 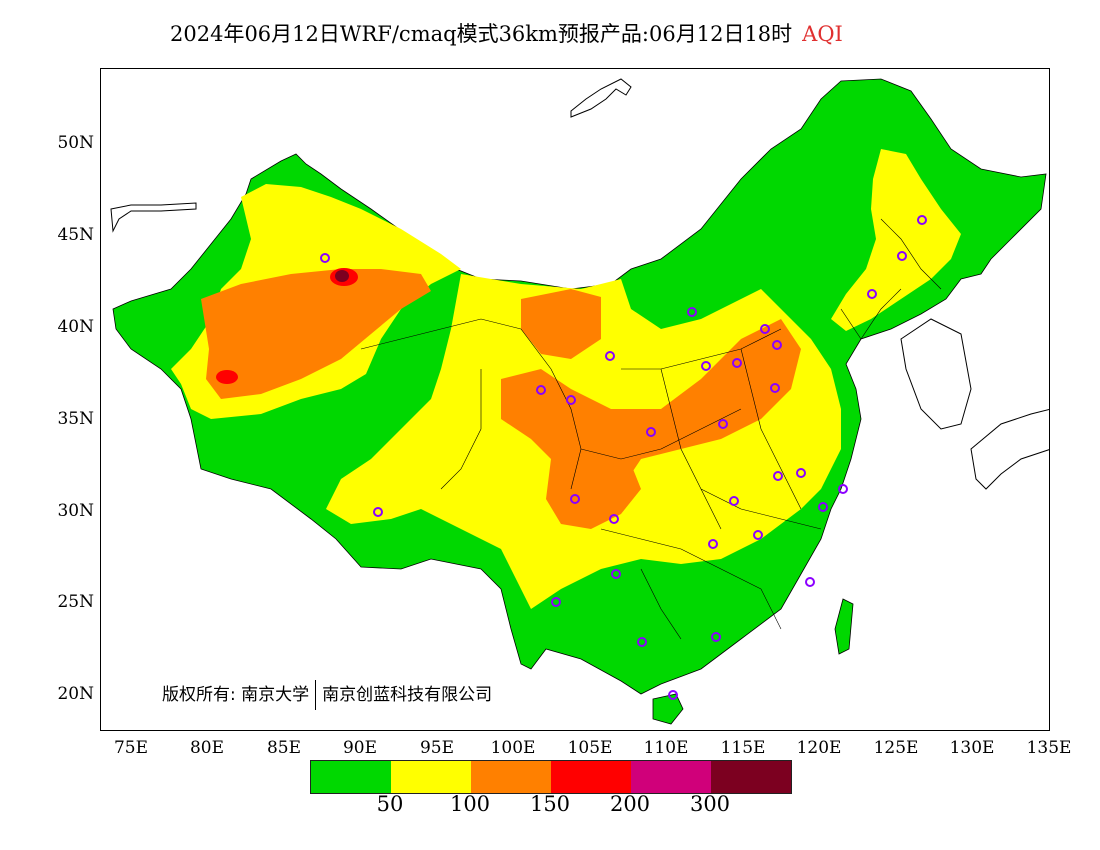 I want to click on colorbar-cell-moderate, so click(x=431, y=777).